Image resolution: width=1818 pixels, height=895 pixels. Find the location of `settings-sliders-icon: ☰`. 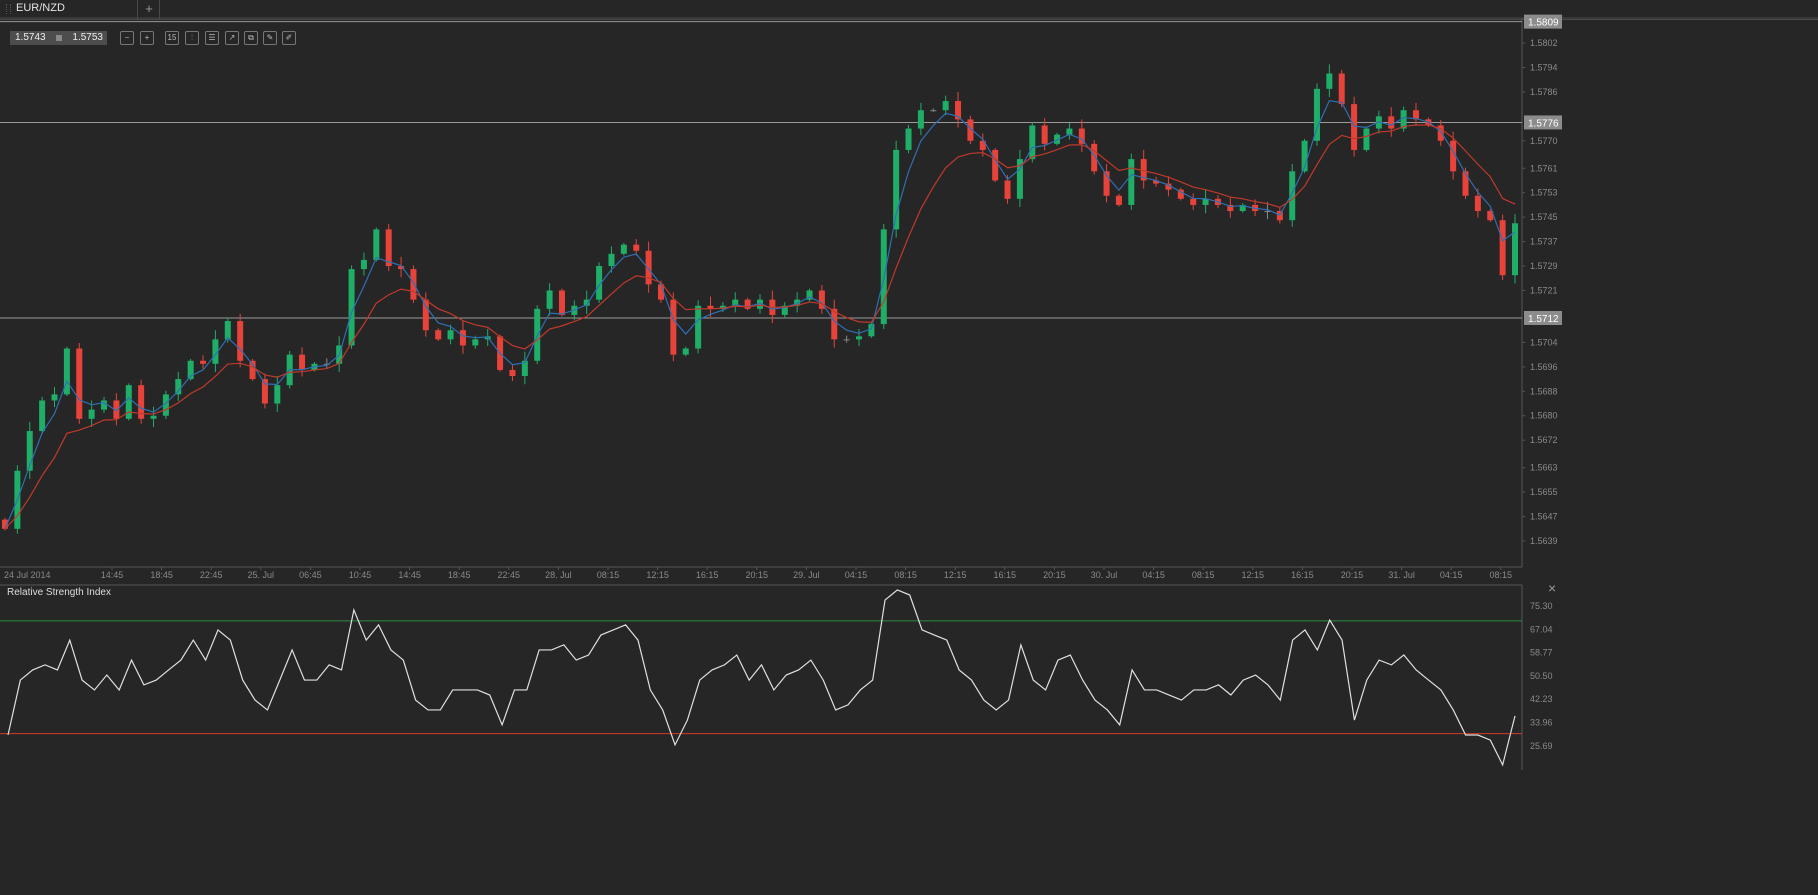

settings-sliders-icon: ☰ is located at coordinates (212, 38).